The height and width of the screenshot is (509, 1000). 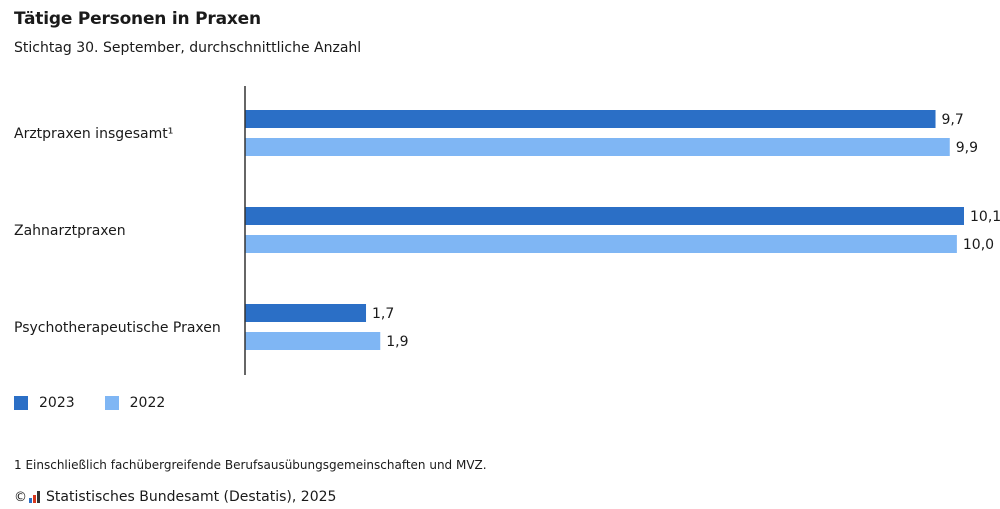 What do you see at coordinates (383, 314) in the screenshot?
I see `data-label: 1,7` at bounding box center [383, 314].